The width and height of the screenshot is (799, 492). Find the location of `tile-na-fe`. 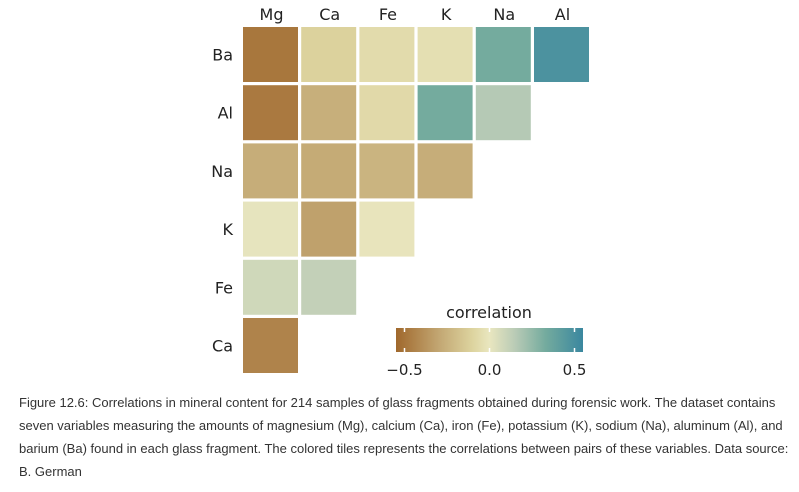

tile-na-fe is located at coordinates (387, 171).